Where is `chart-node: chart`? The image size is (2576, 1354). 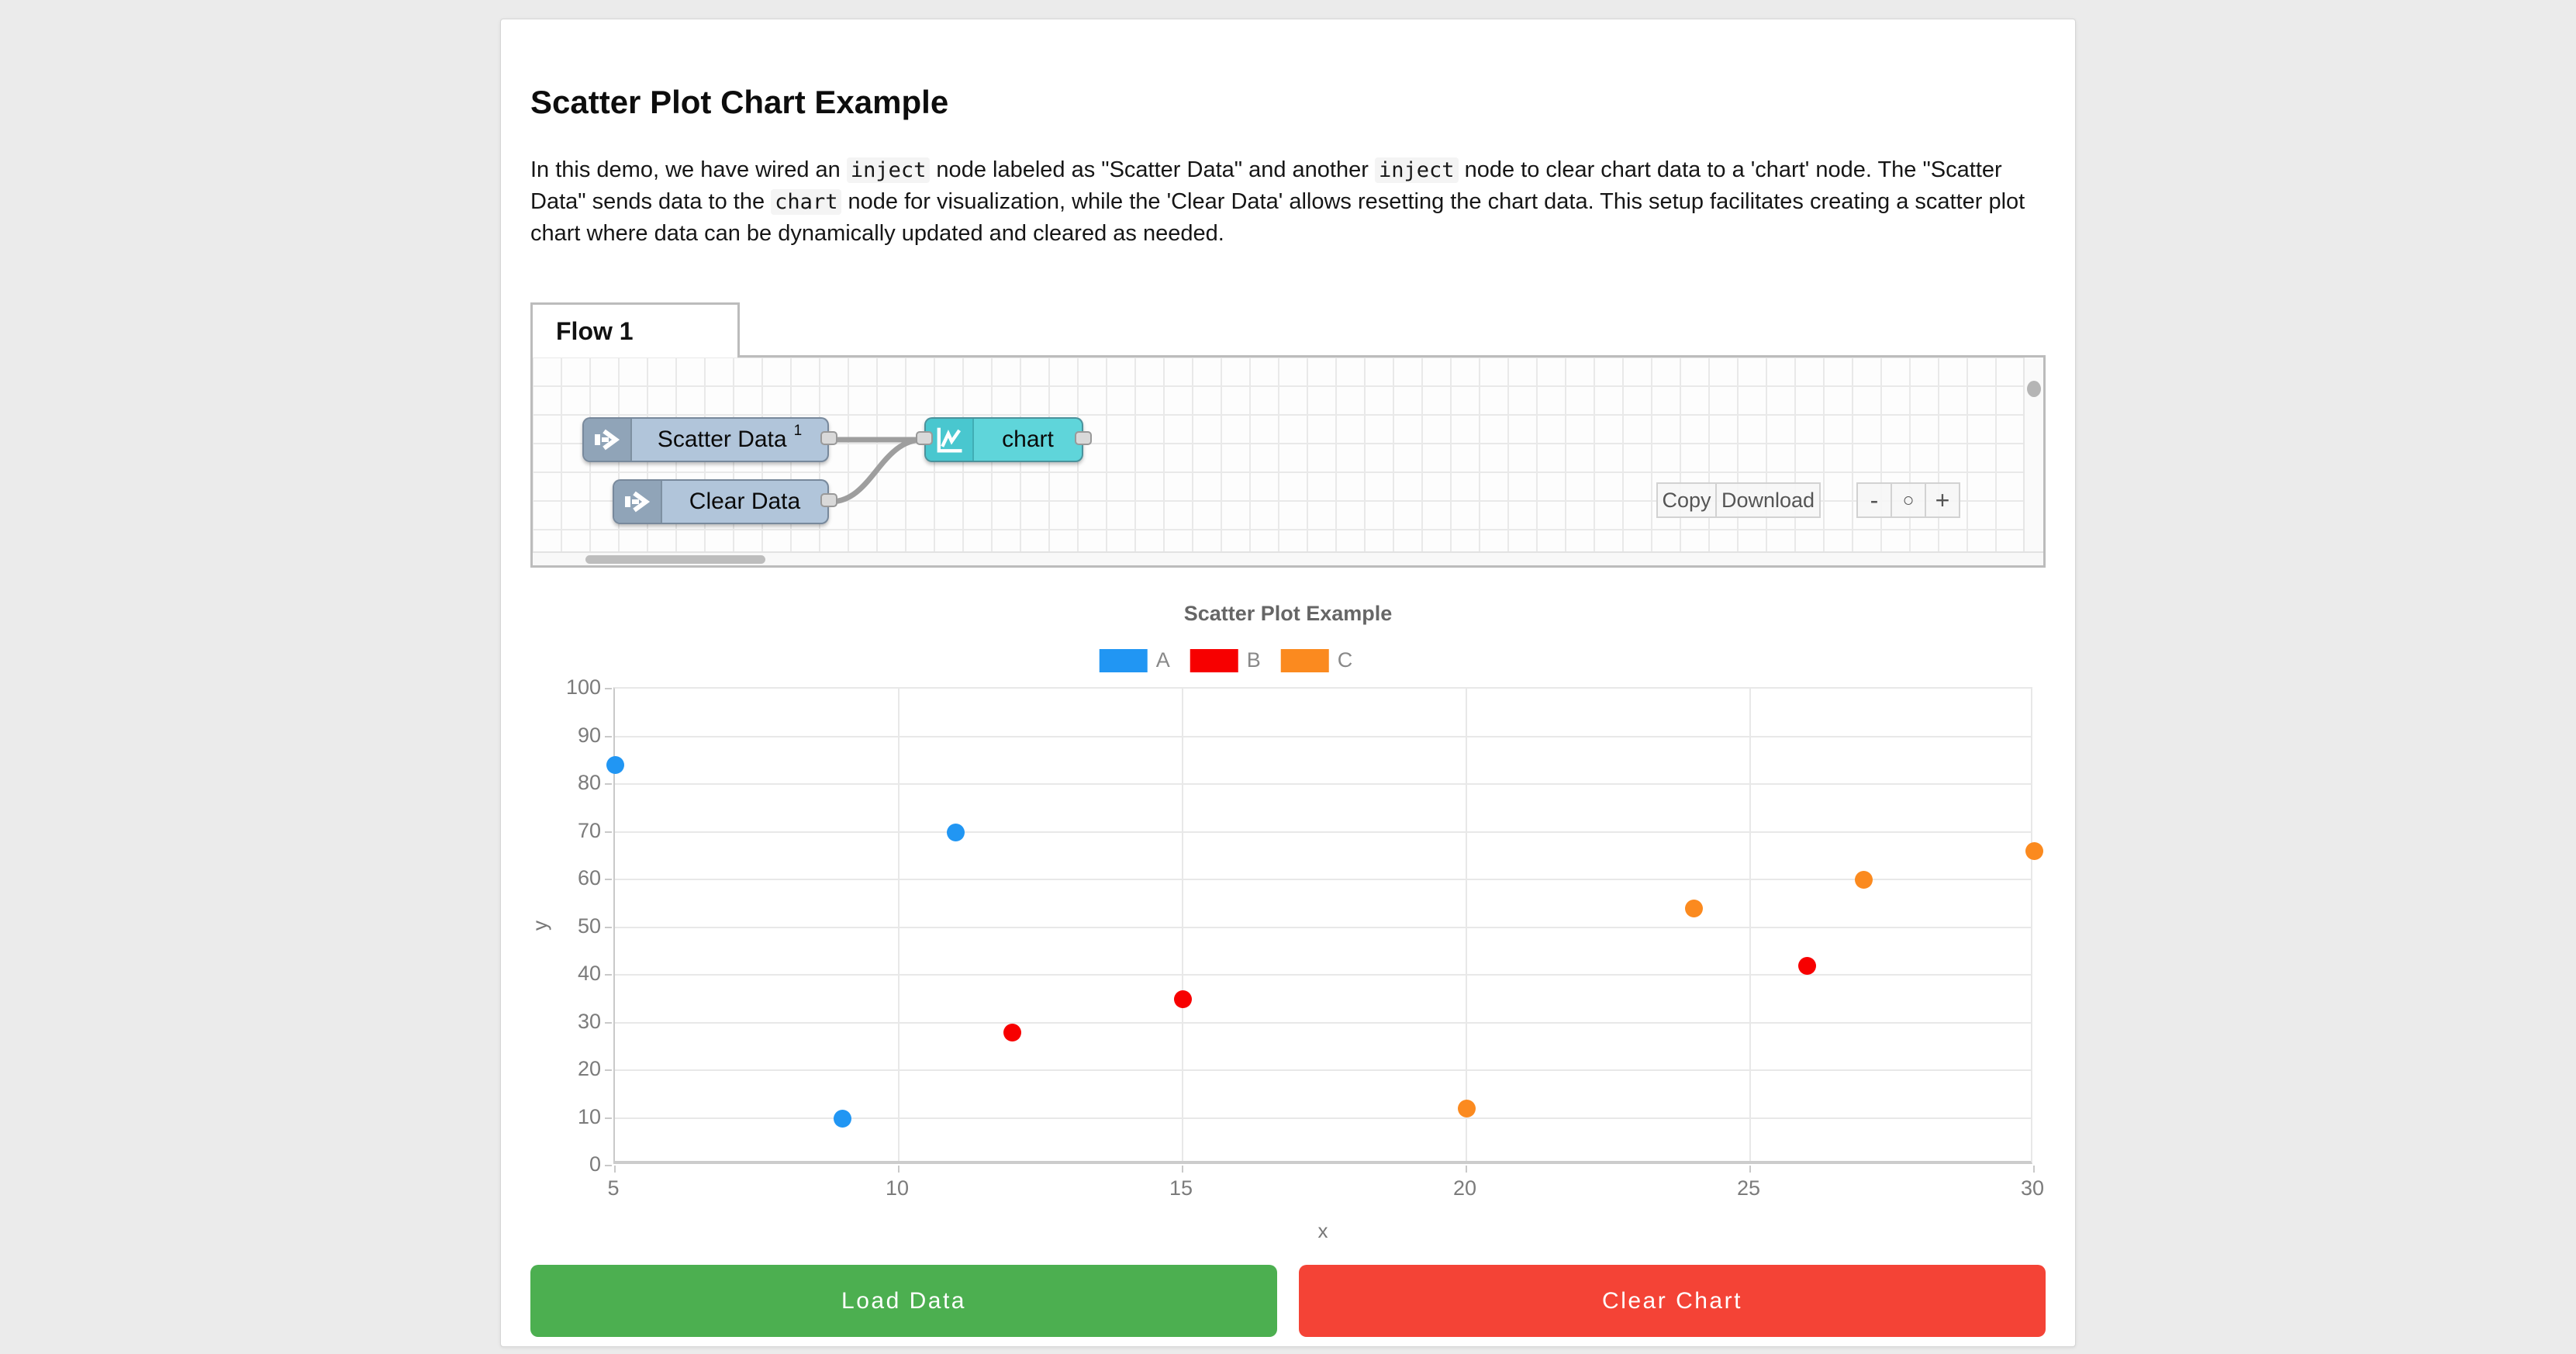
chart-node: chart is located at coordinates (1004, 439).